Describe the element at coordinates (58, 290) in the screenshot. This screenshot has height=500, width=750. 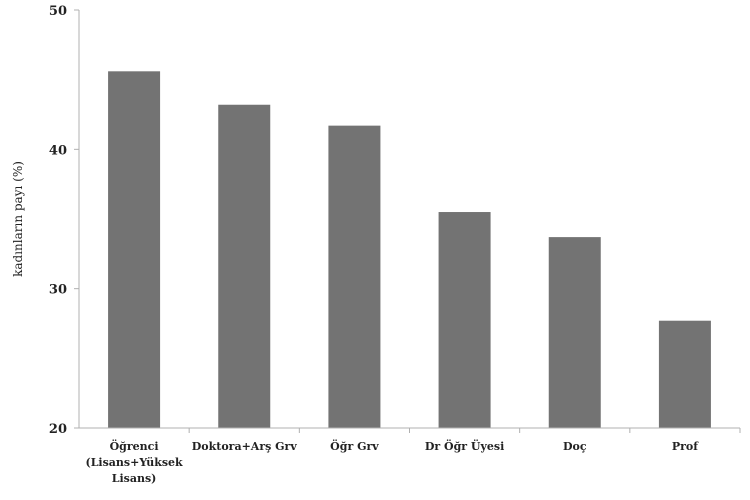
I see `y-tick-label: 30` at that location.